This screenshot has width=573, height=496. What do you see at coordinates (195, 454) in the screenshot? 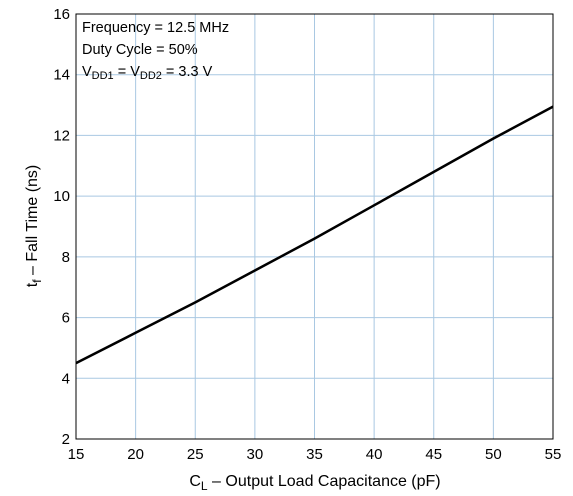
I see `x-tick-label: 25` at bounding box center [195, 454].